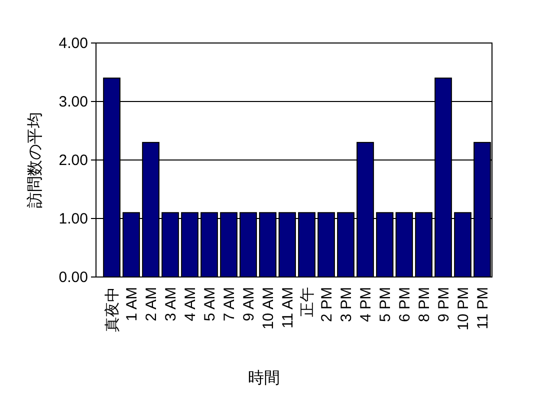  I want to click on x-tick-label: 10 AM, so click(268, 308).